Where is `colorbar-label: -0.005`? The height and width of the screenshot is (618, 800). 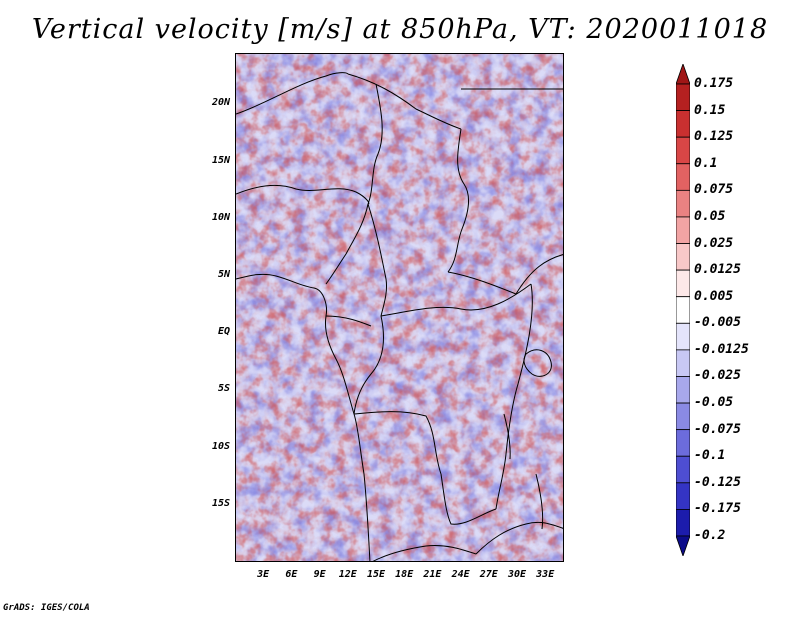
colorbar-label: -0.005 is located at coordinates (717, 323).